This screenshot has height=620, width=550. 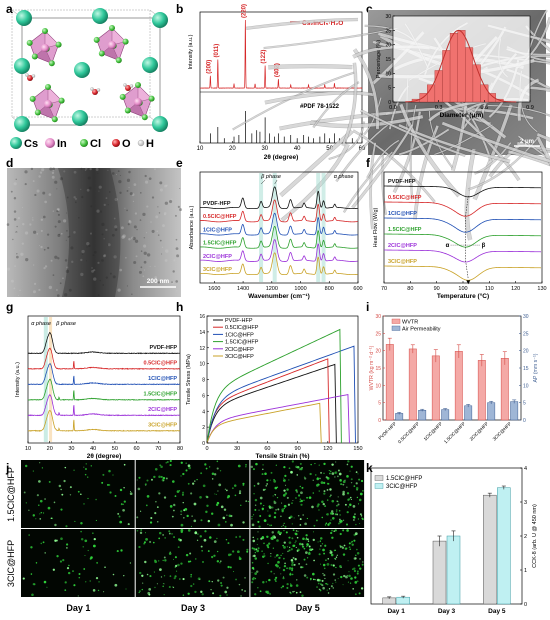 What do you see at coordinates (89, 79) in the screenshot?
I see `panel-a-crystal: Cs In Cl O H` at bounding box center [89, 79].